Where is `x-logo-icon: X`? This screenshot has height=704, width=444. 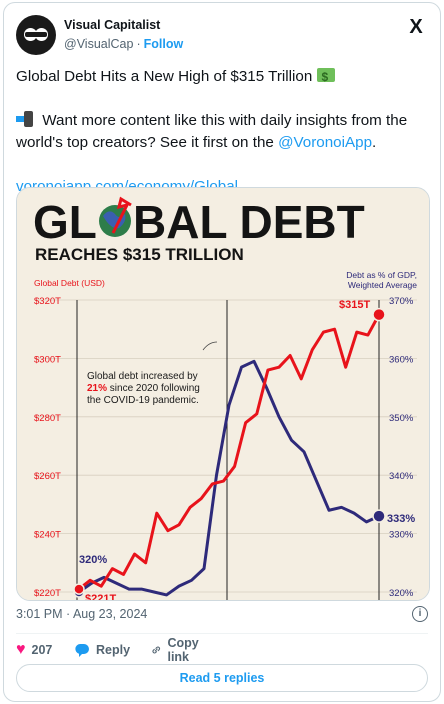
x-logo-icon: X is located at coordinates (416, 27).